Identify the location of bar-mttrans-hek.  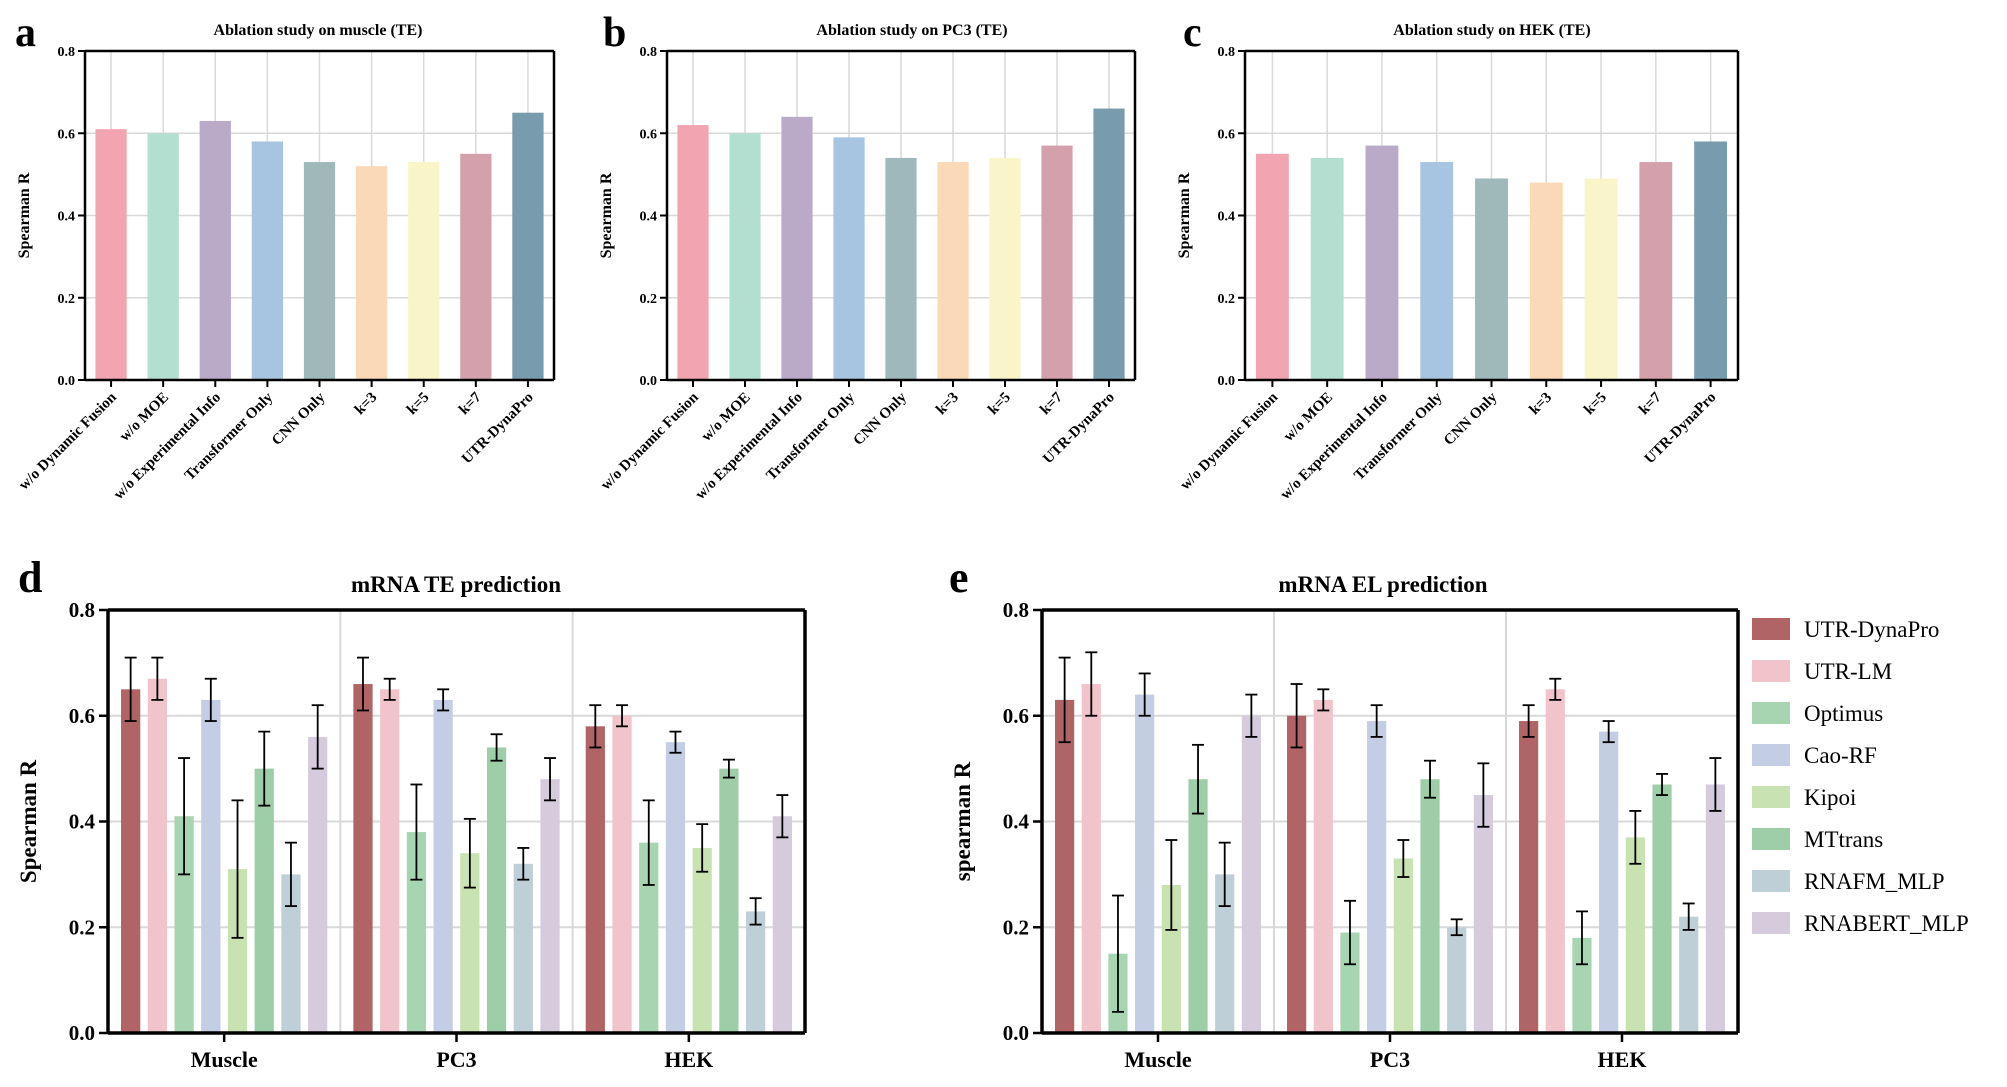
(729, 900).